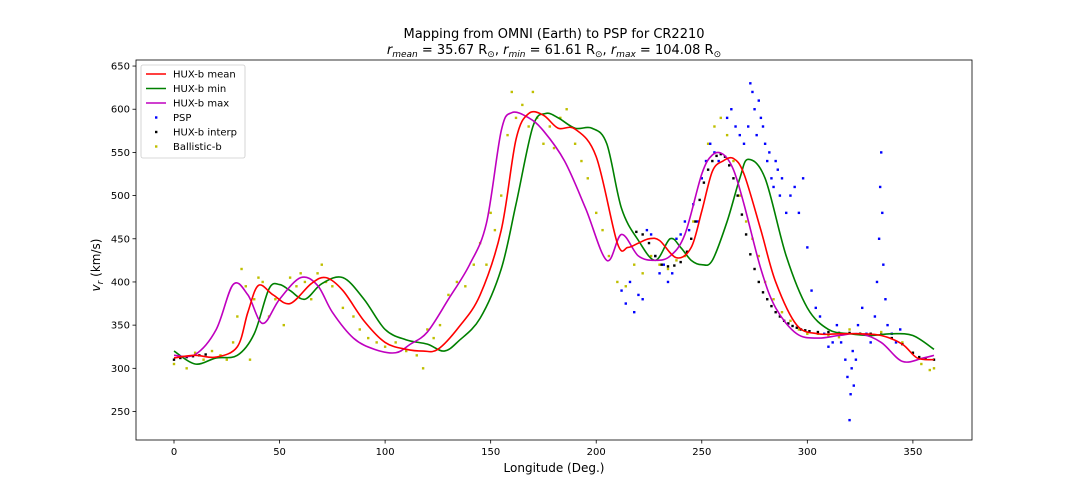 The height and width of the screenshot is (504, 1080). I want to click on subtitle-max-sub: max, so click(626, 55).